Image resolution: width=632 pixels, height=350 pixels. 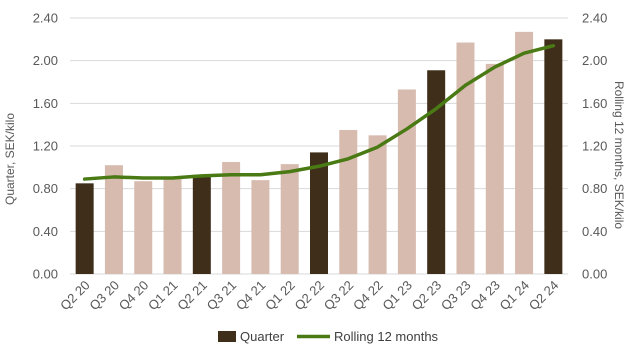 I want to click on y-left-tick-label: 0.00, so click(x=45, y=274).